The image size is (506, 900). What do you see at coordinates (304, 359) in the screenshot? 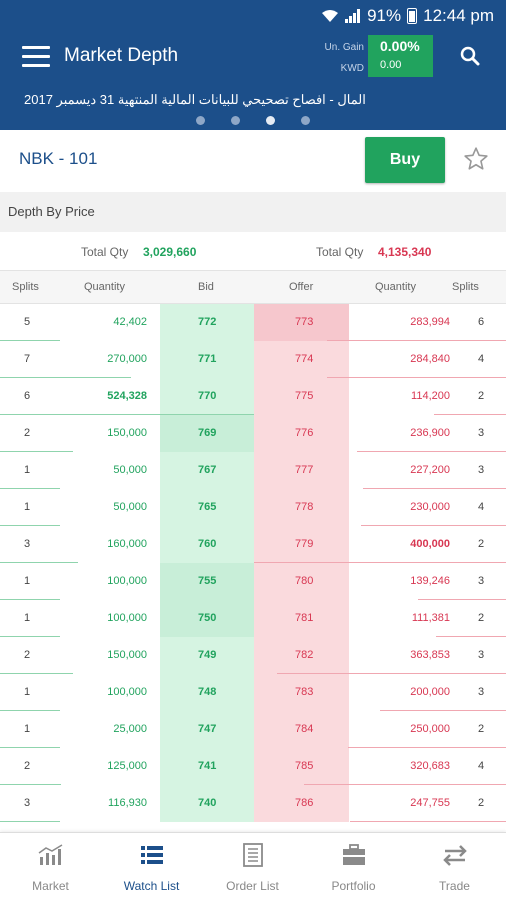
I see `offer-price: 774` at bounding box center [304, 359].